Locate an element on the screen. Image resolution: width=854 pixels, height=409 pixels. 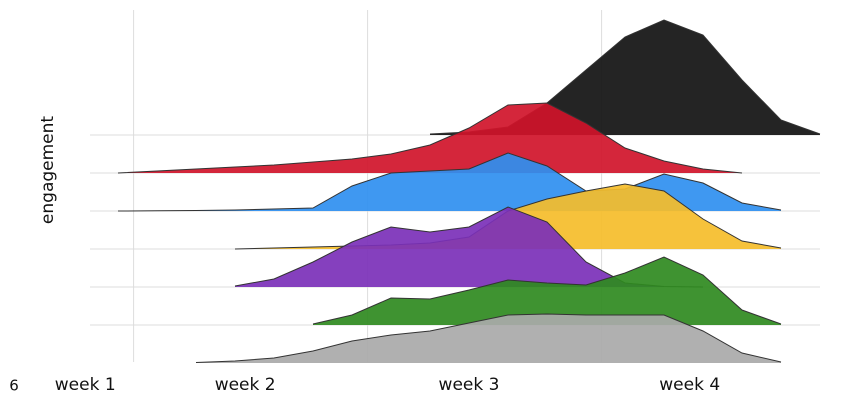
x-tick-label: week 2 is located at coordinates (245, 385).